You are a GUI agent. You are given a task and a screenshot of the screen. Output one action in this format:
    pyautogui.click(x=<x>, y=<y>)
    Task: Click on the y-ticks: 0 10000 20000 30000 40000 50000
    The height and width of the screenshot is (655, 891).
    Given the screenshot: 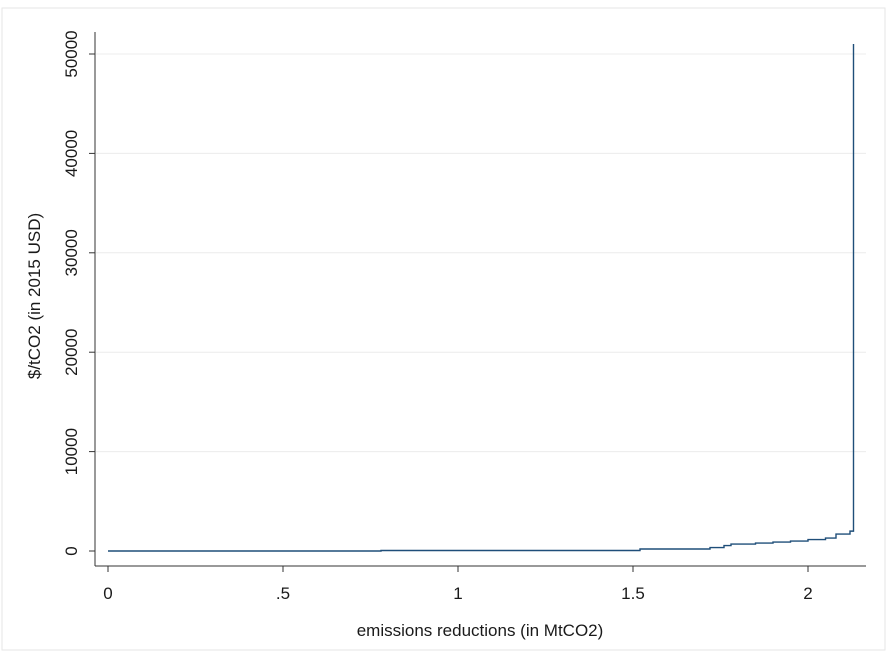 What is the action you would take?
    pyautogui.click(x=78, y=293)
    